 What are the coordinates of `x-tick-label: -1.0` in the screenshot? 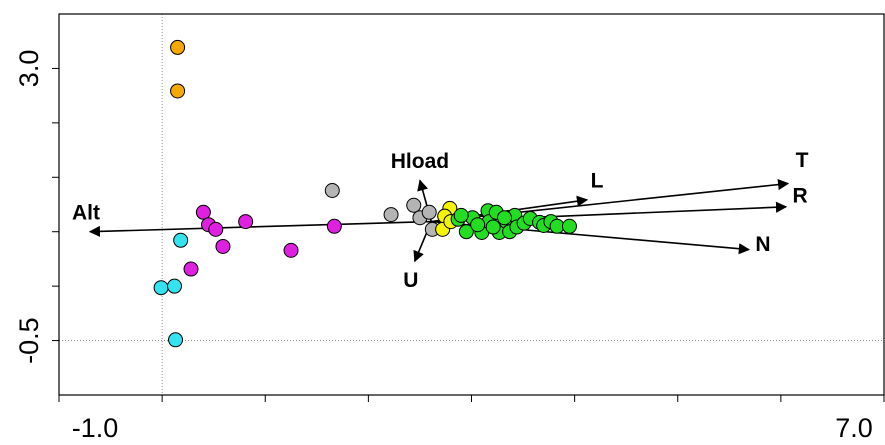 It's located at (95, 428).